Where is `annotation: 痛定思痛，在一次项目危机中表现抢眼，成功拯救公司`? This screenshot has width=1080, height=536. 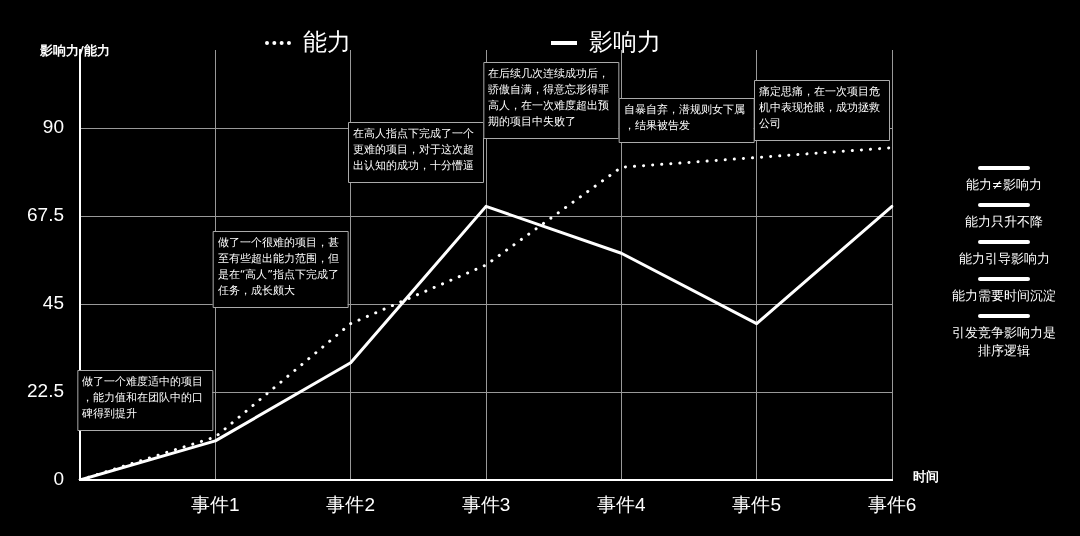
annotation: 痛定思痛，在一次项目危机中表现抢眼，成功拯救公司 is located at coordinates (819, 108).